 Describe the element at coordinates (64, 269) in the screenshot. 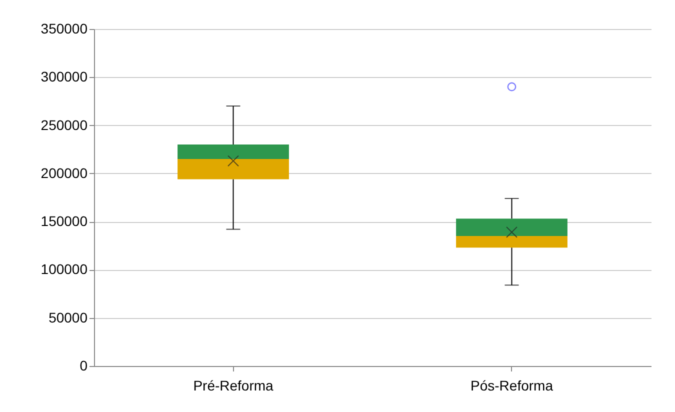

I see `y-tick-label: 100000` at that location.